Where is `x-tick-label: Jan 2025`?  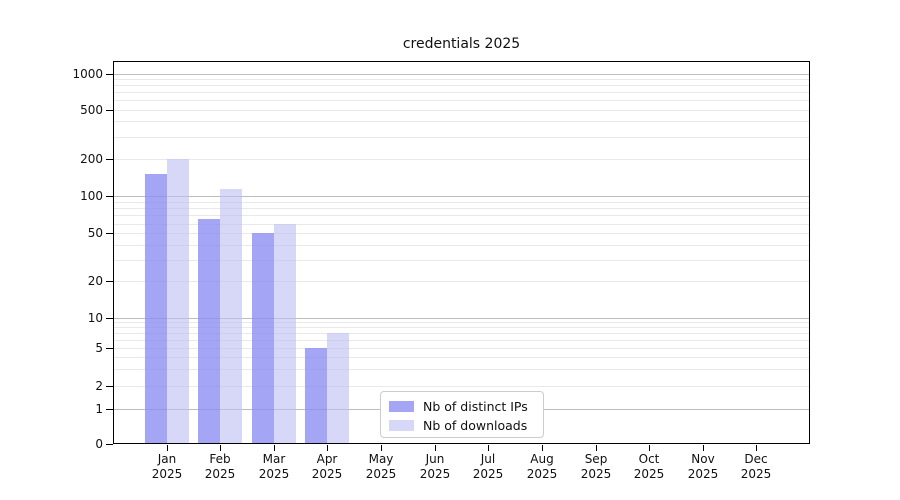 x-tick-label: Jan 2025 is located at coordinates (167, 467).